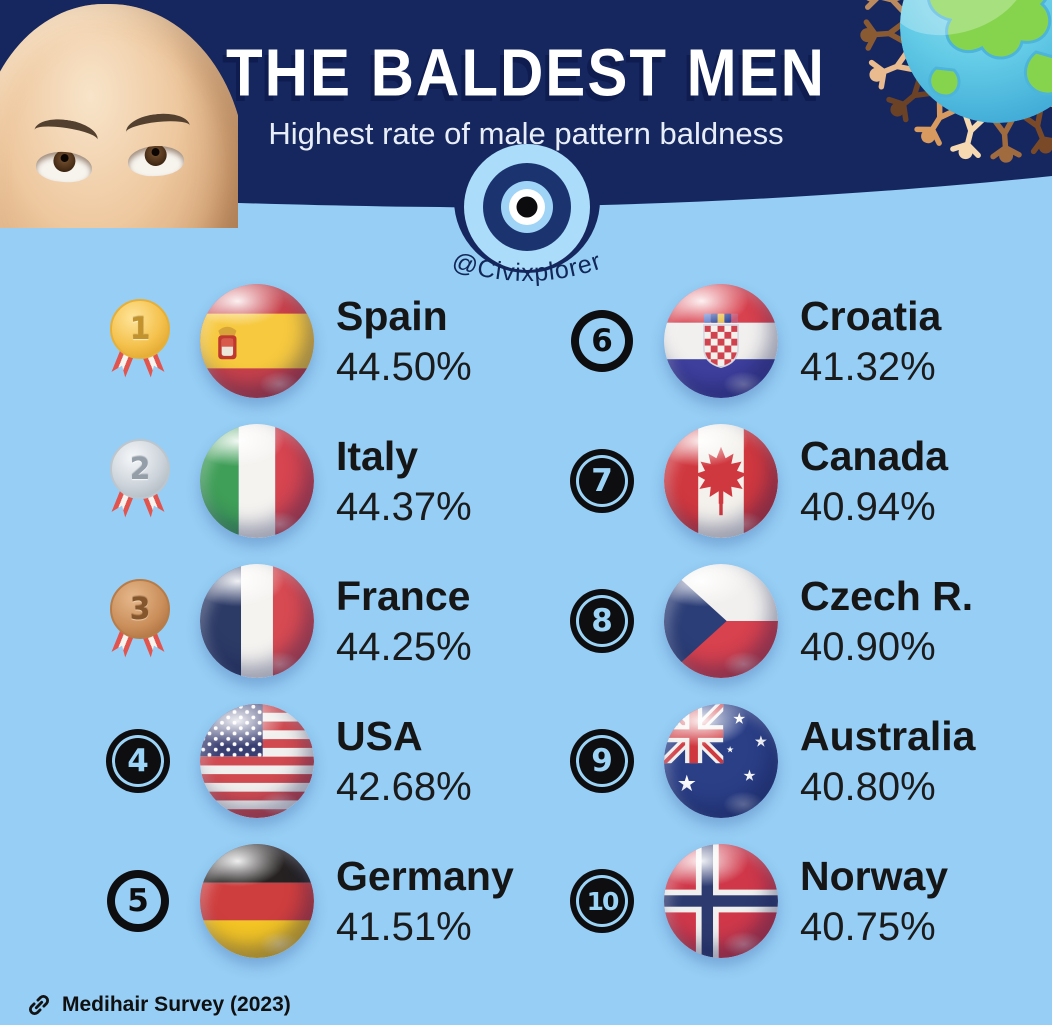 This screenshot has height=1025, width=1052. I want to click on circled-number-icon: 5, so click(138, 901).